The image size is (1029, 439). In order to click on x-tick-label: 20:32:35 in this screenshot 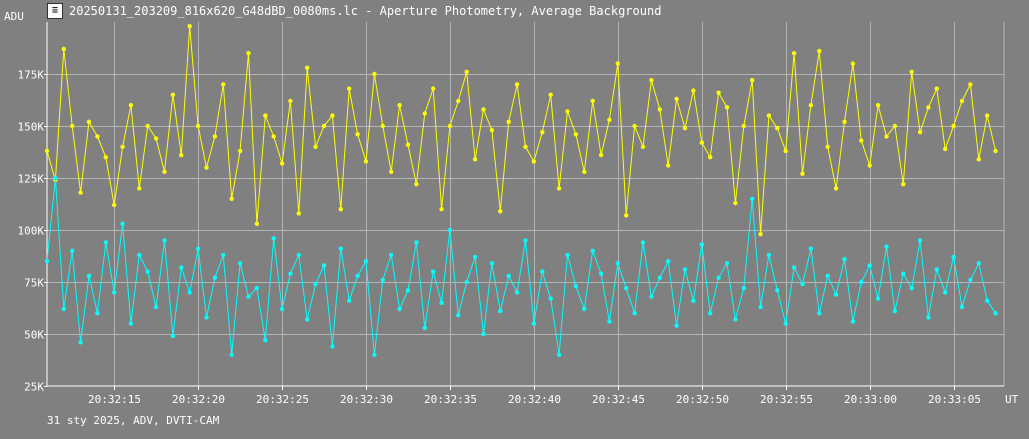, I will do `click(450, 399)`.